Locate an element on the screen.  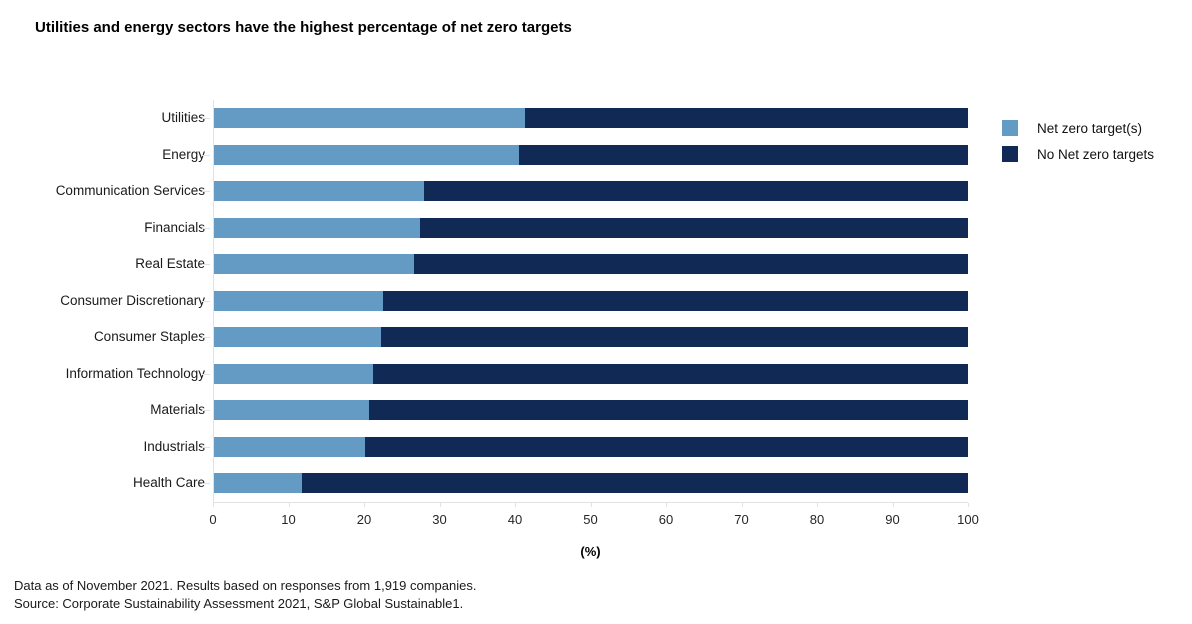
category-label: Consumer Discretionary is located at coordinates (132, 300).